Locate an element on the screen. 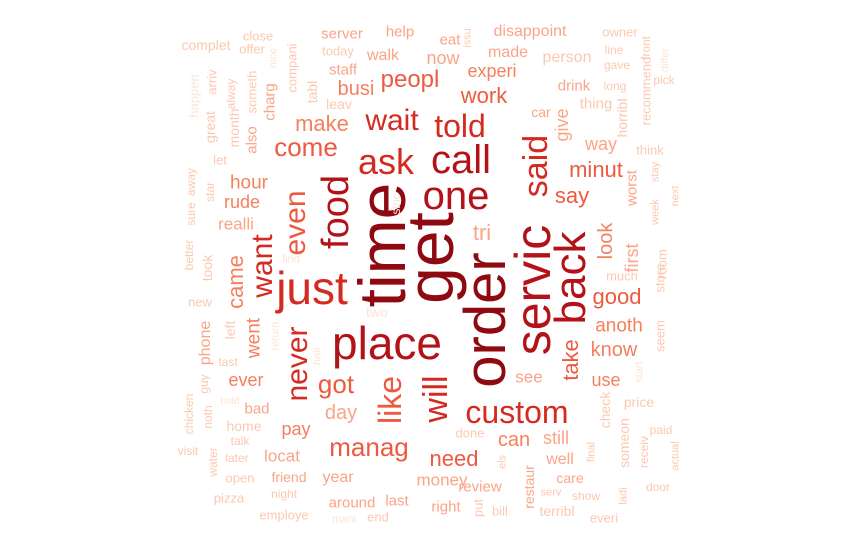  word-actual: actual is located at coordinates (675, 456).